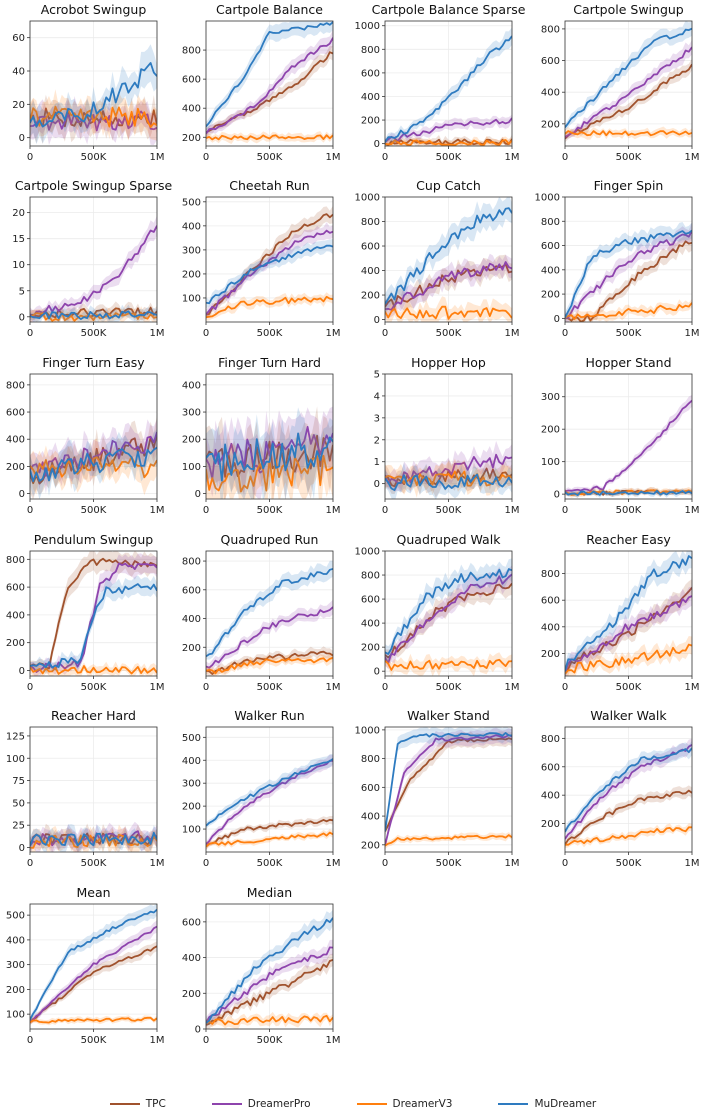  What do you see at coordinates (448, 285) in the screenshot?
I see `series-line-cup-catch-tpc` at bounding box center [448, 285].